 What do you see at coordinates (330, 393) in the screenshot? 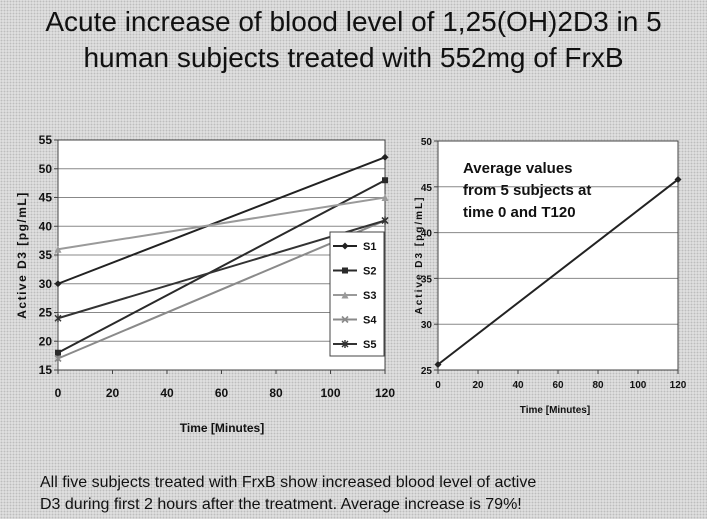
I see `left-x-tick-label: 100` at bounding box center [330, 393].